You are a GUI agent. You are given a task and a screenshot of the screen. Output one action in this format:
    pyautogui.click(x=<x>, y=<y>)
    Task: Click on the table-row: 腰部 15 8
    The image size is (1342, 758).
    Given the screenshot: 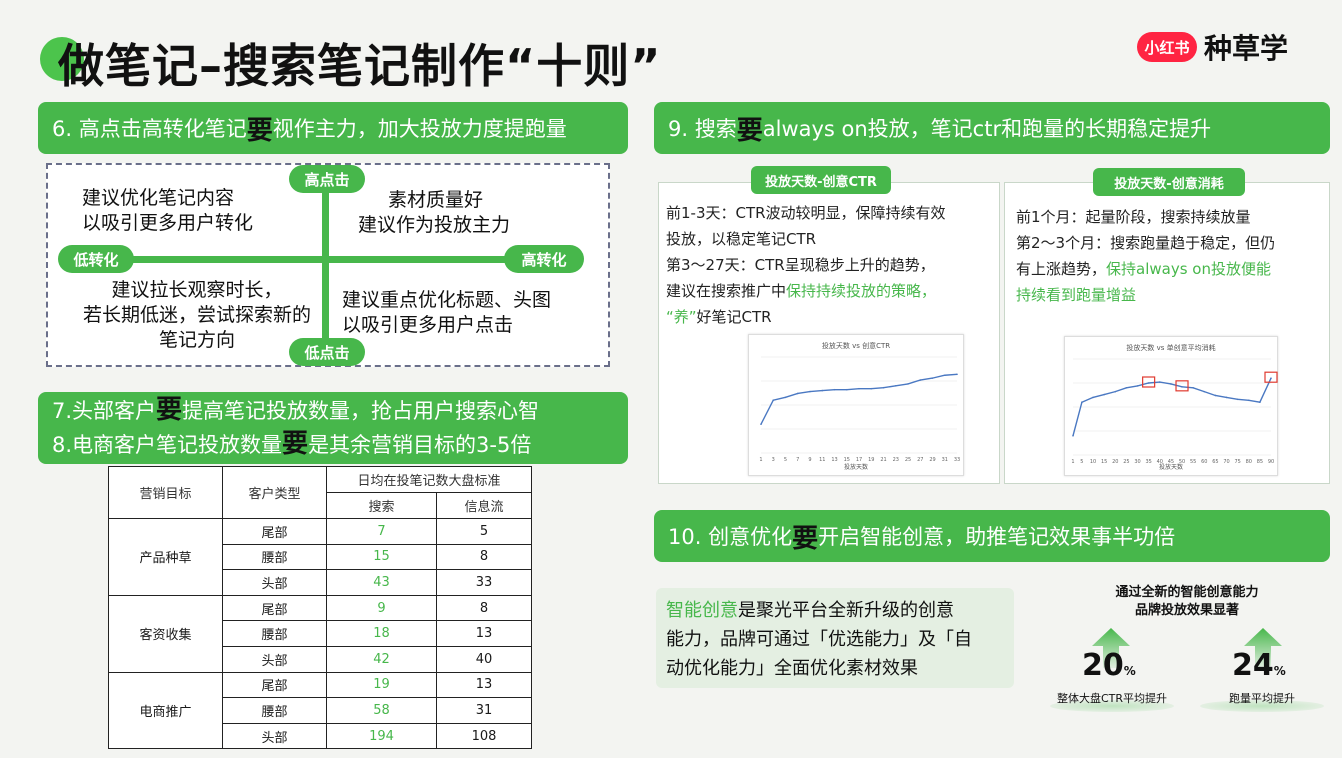 What is the action you would take?
    pyautogui.click(x=320, y=557)
    